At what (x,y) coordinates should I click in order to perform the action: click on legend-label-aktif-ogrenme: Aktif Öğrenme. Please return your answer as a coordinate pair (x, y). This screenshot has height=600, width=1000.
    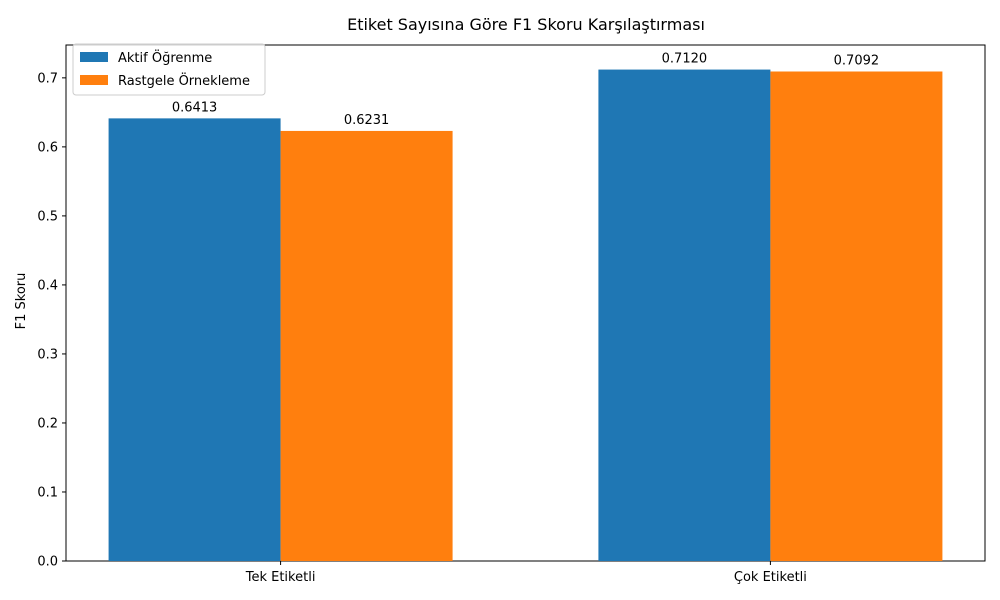
    Looking at the image, I should click on (165, 57).